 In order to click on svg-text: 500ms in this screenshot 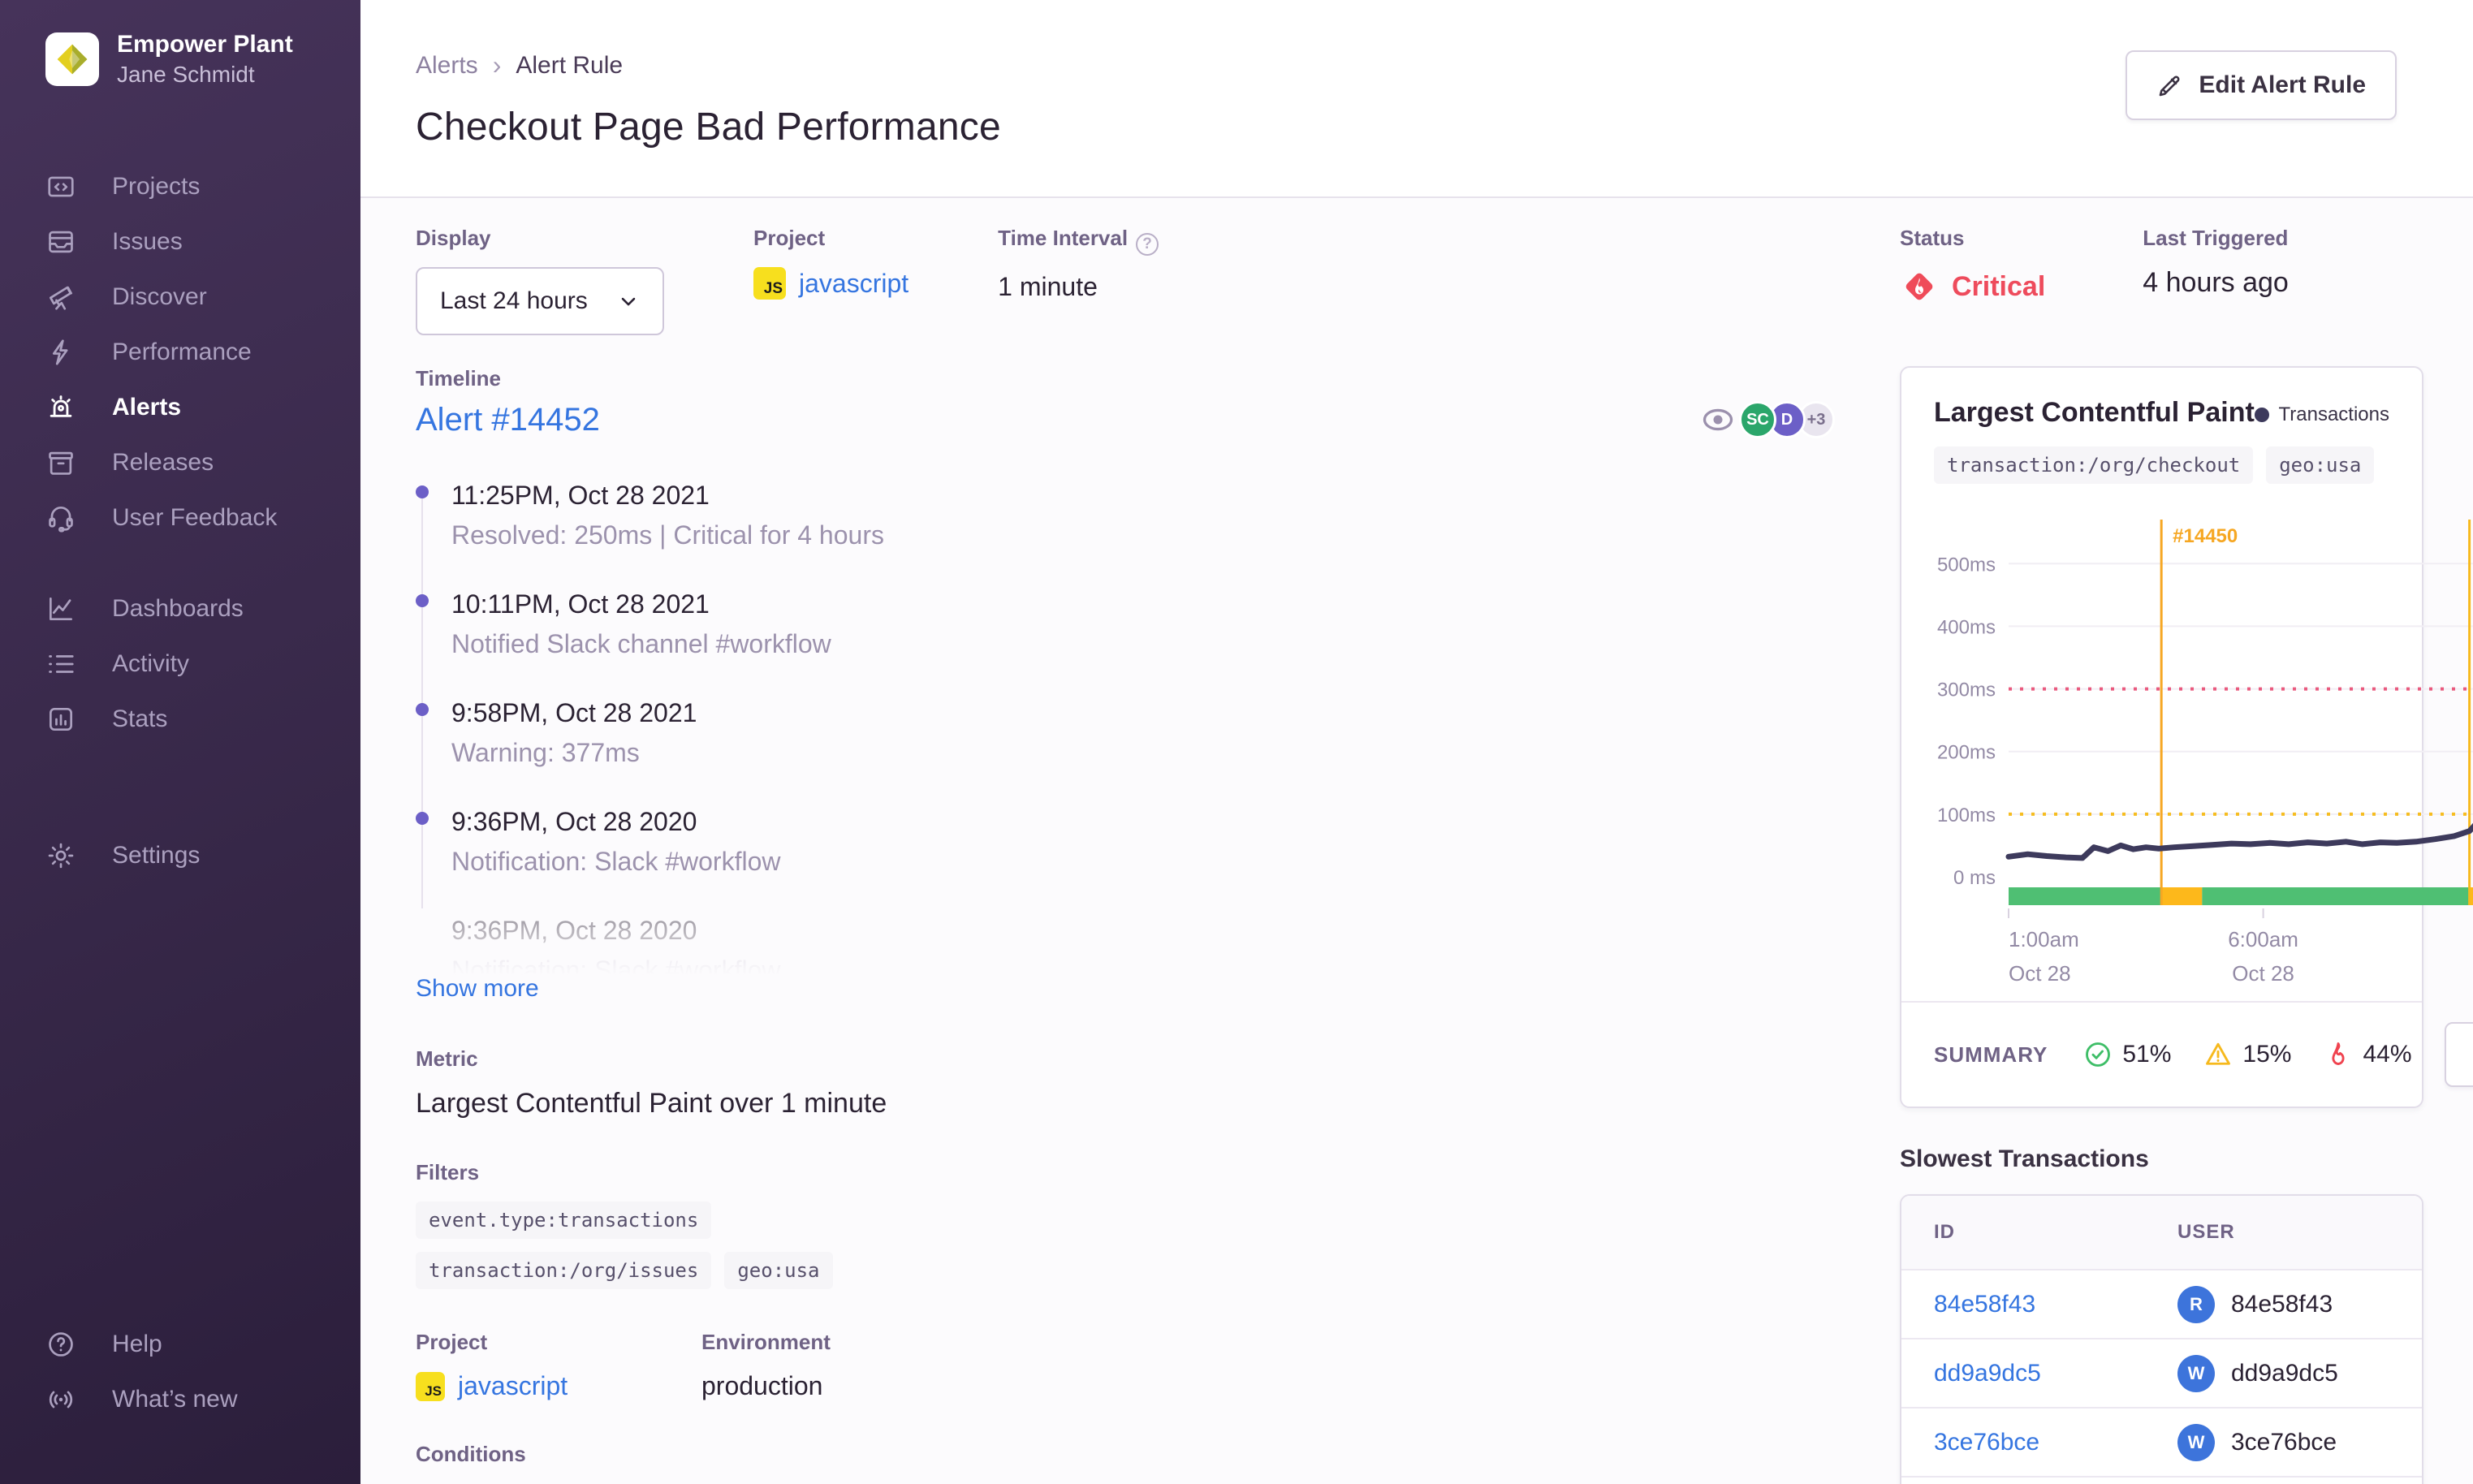, I will do `click(1967, 565)`.